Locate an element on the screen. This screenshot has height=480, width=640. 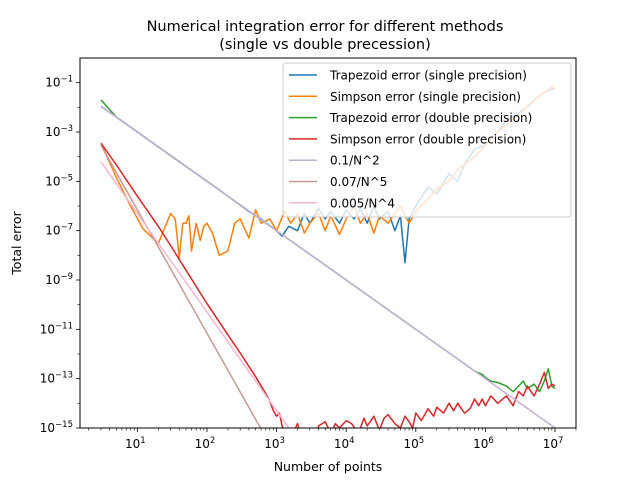
x-tick-base-5: 10 is located at coordinates (480, 444).